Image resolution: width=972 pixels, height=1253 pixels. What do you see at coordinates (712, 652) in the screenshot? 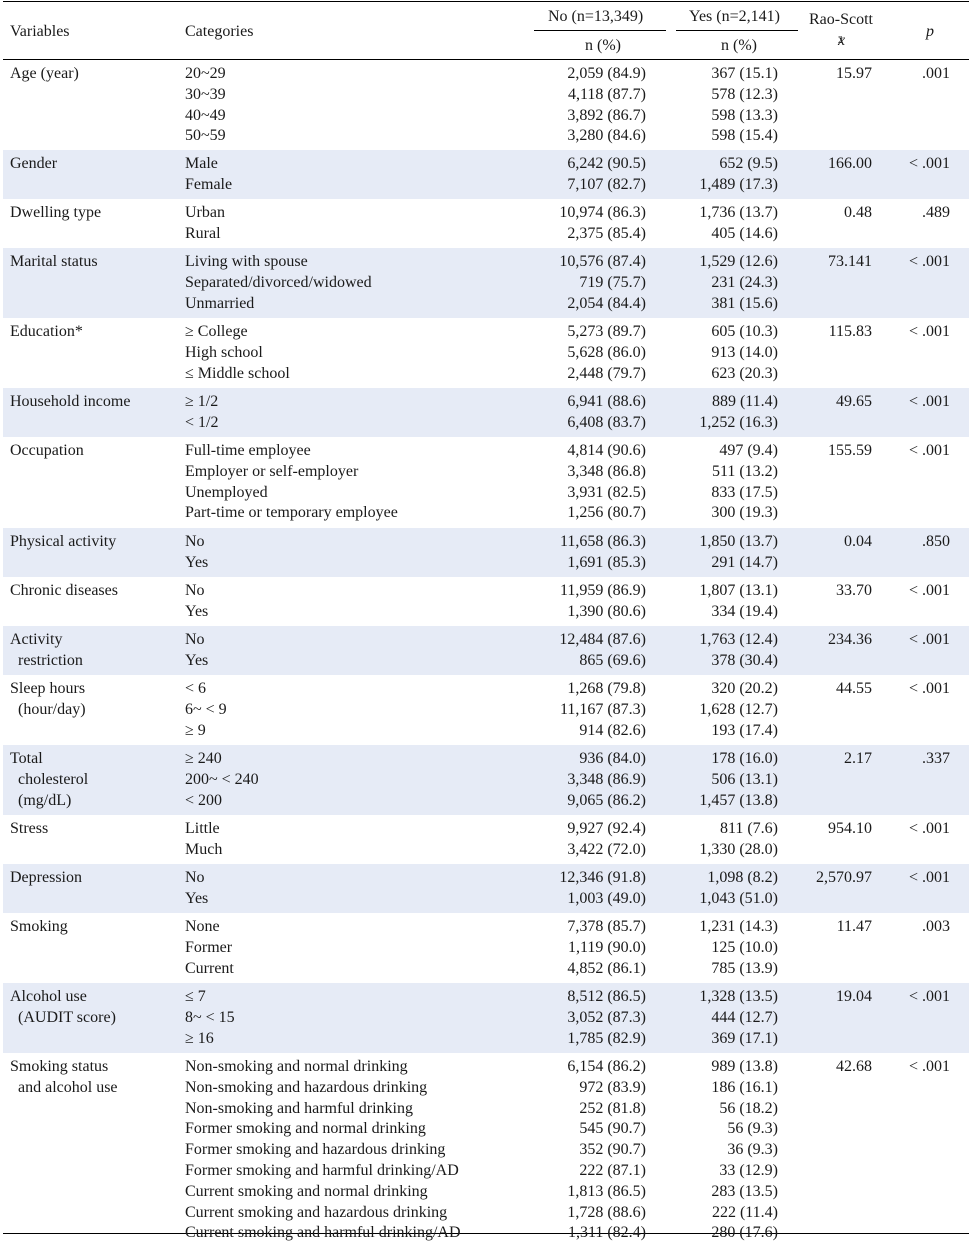
I see `yes-count-cell: 1,763 (12.4) 378 (30.4)` at bounding box center [712, 652].